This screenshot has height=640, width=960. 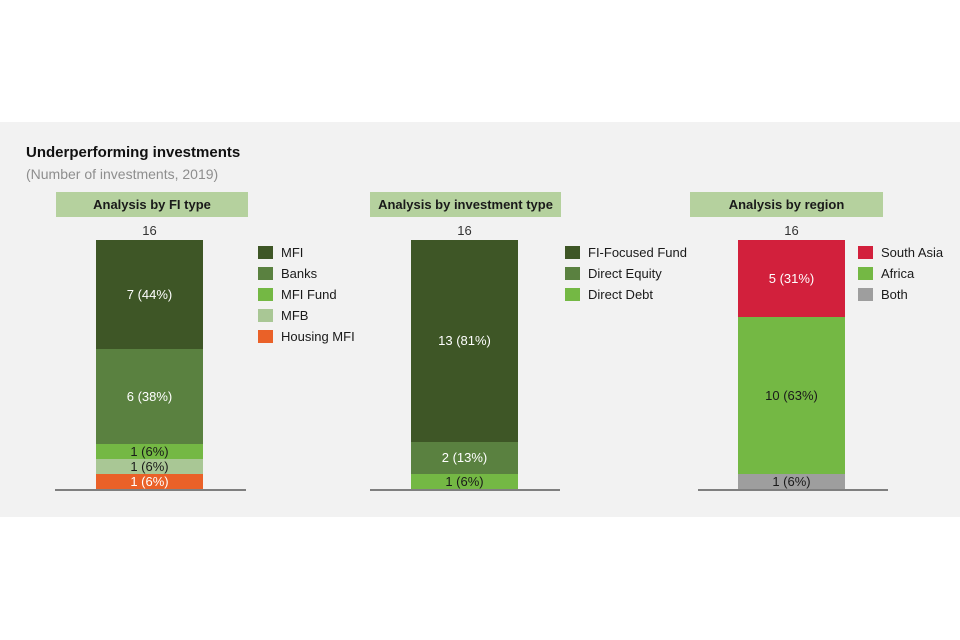 I want to click on legend-label: Direct Equity, so click(x=625, y=273).